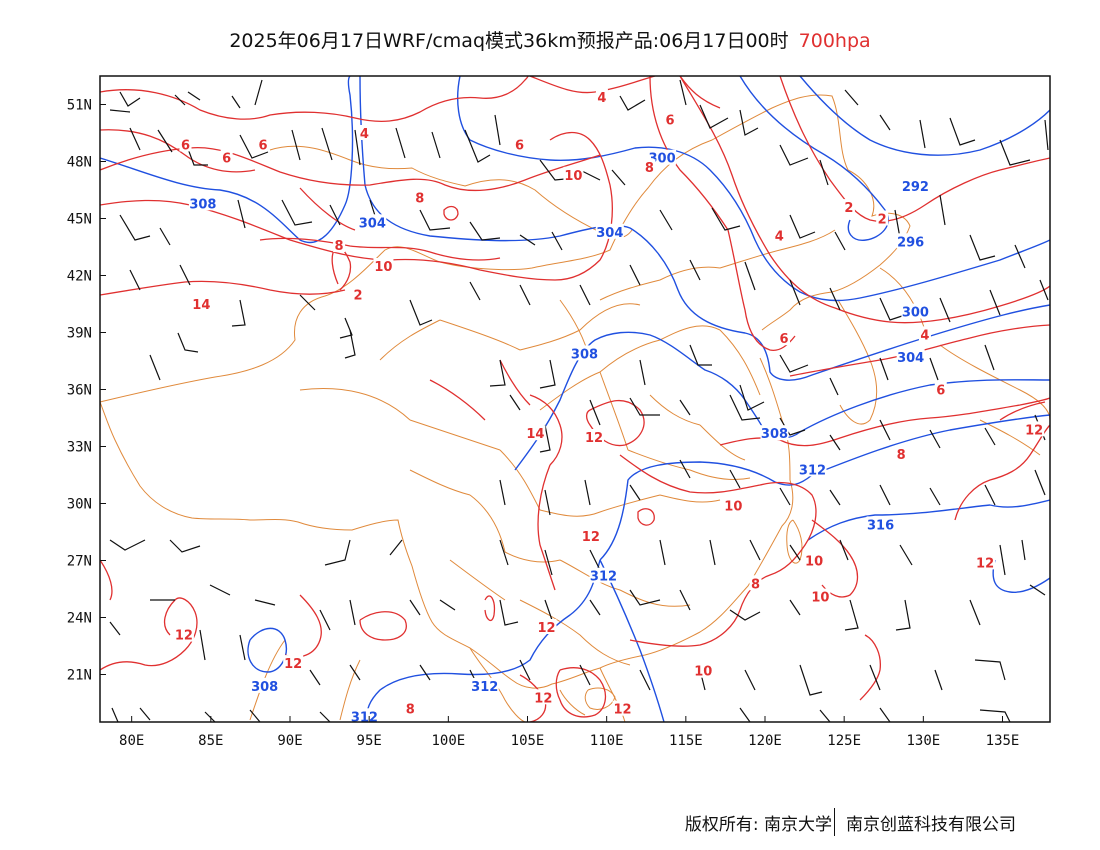 The height and width of the screenshot is (850, 1100). Describe the element at coordinates (79, 277) in the screenshot. I see `lat-label: 42N` at that location.